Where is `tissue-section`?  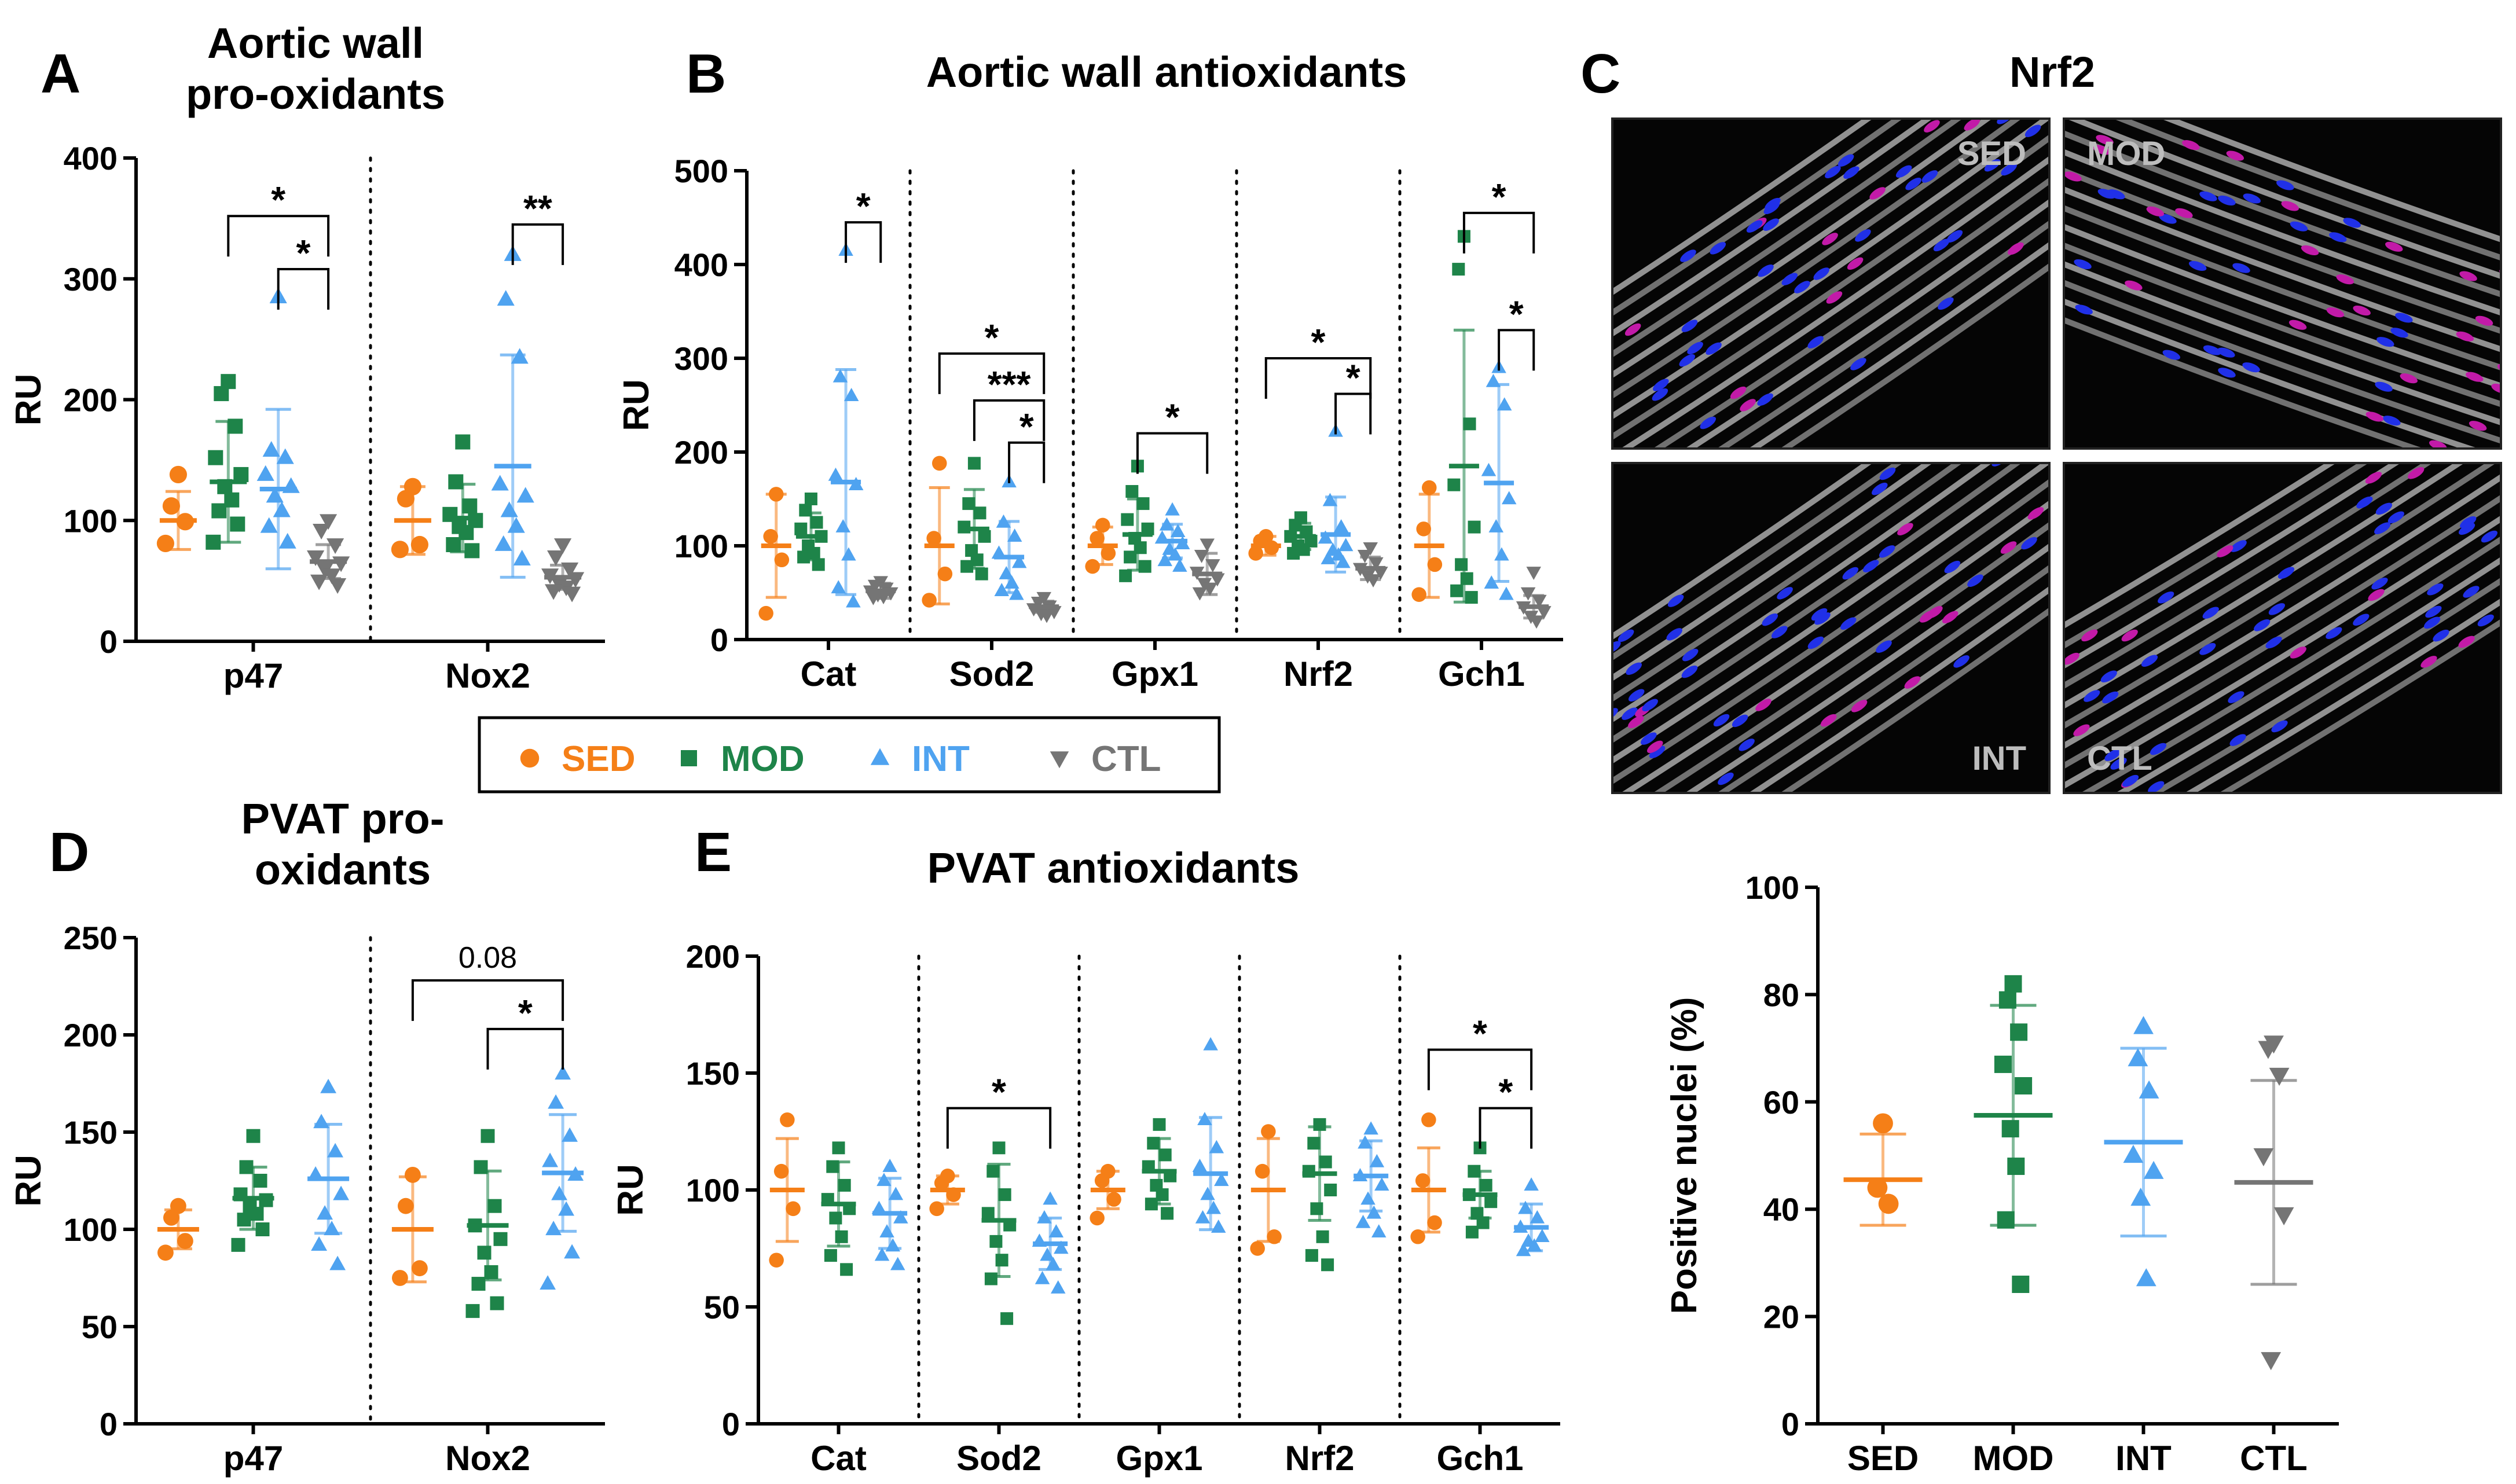 tissue-section is located at coordinates (2282, 628).